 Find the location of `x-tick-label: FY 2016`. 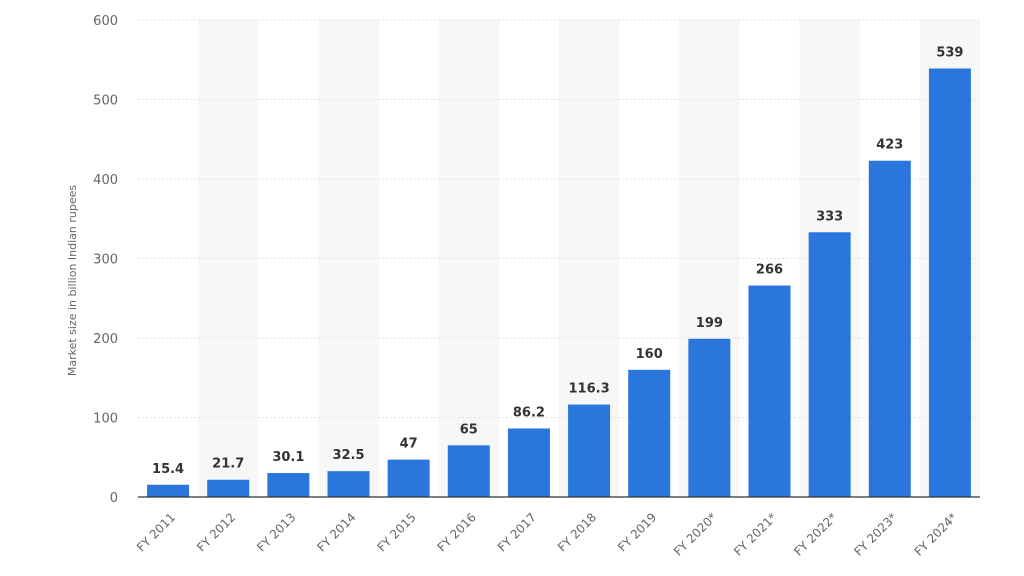

x-tick-label: FY 2016 is located at coordinates (457, 532).